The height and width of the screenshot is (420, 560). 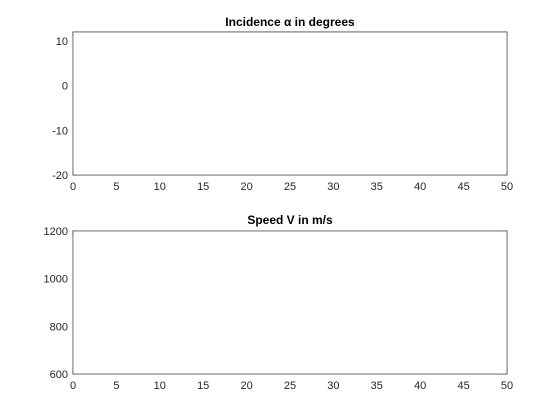 I want to click on incidence-y-tick-label: 10, so click(x=62, y=42).